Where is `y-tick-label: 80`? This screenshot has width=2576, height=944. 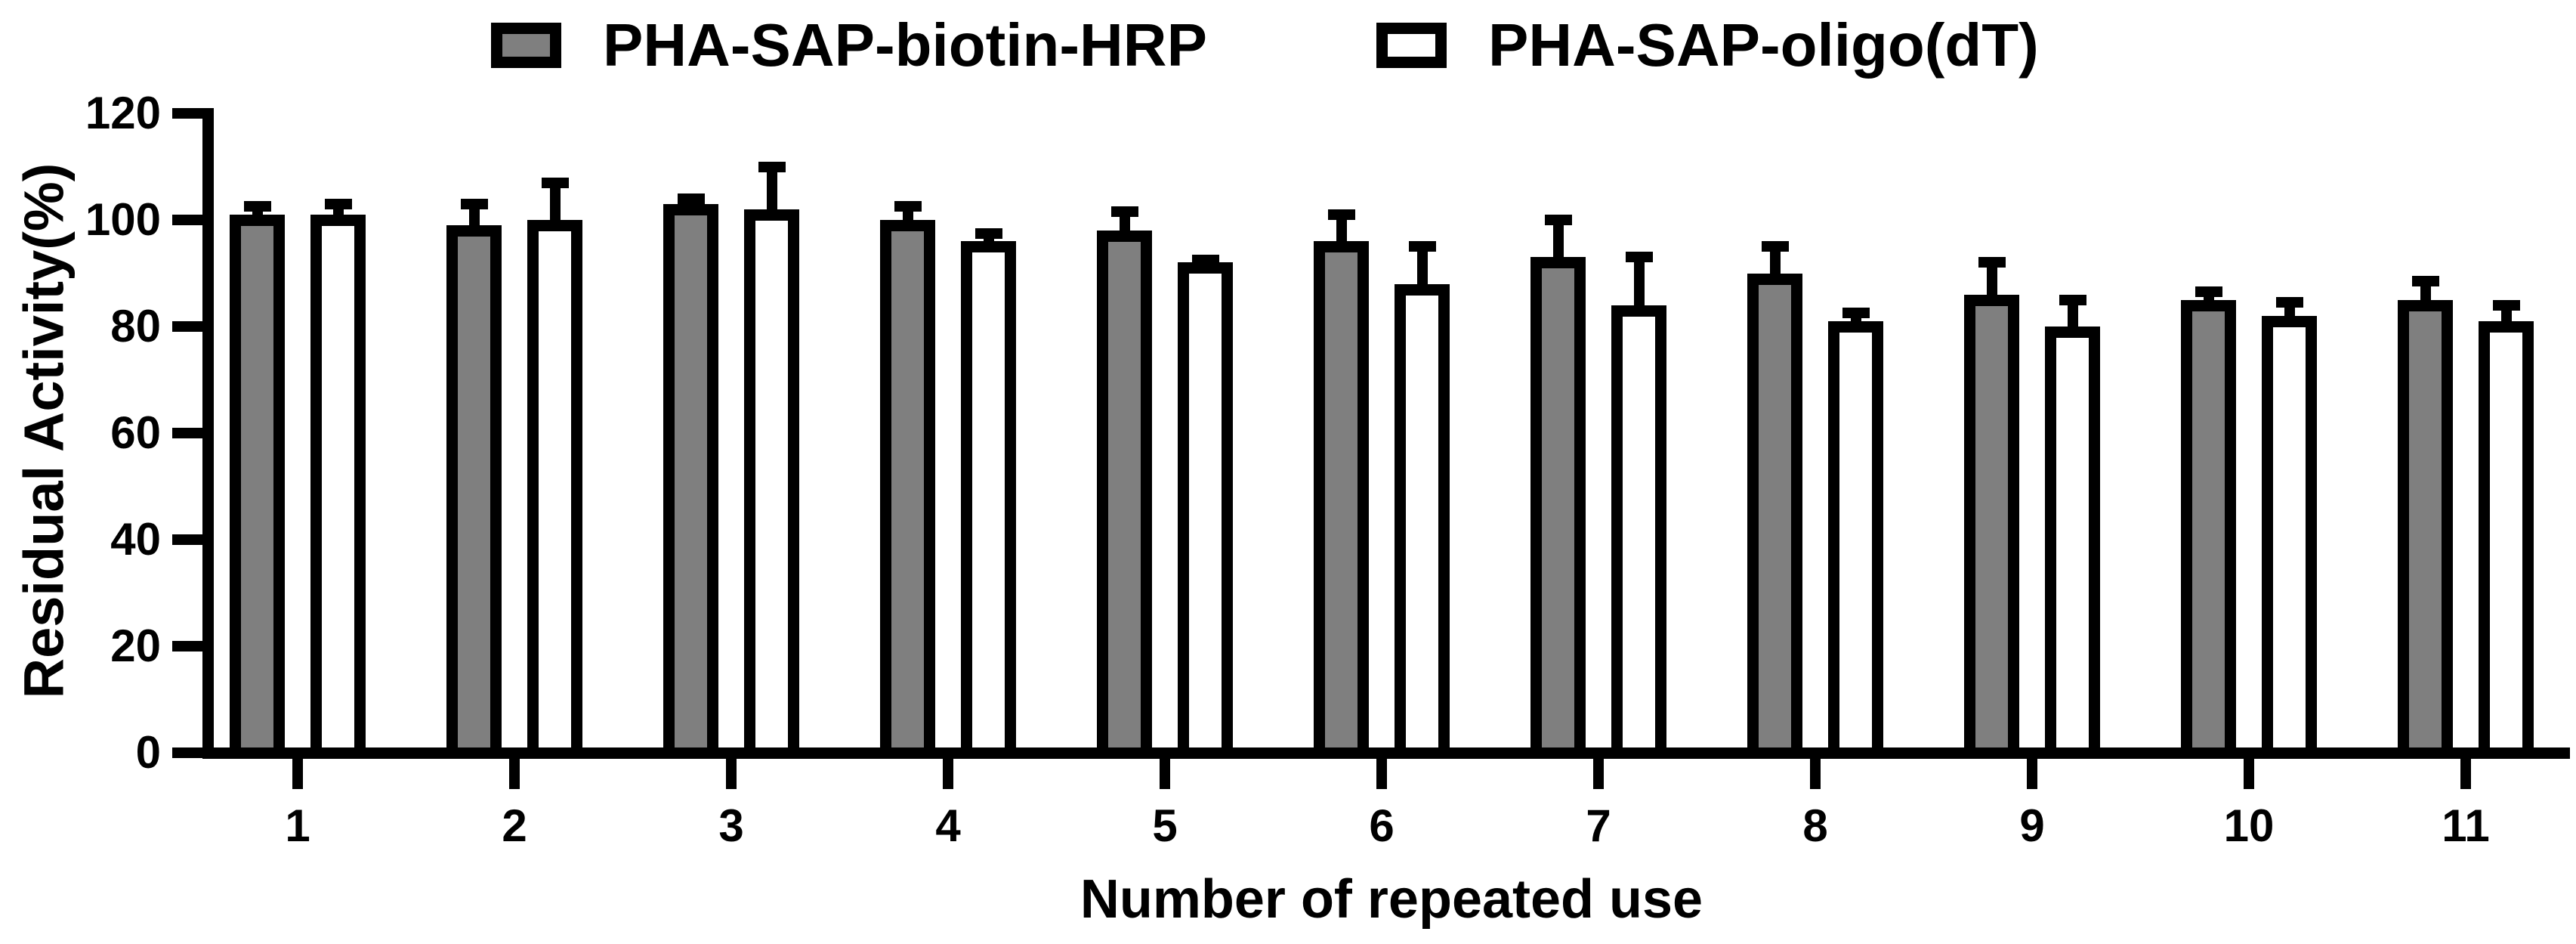 y-tick-label: 80 is located at coordinates (135, 326).